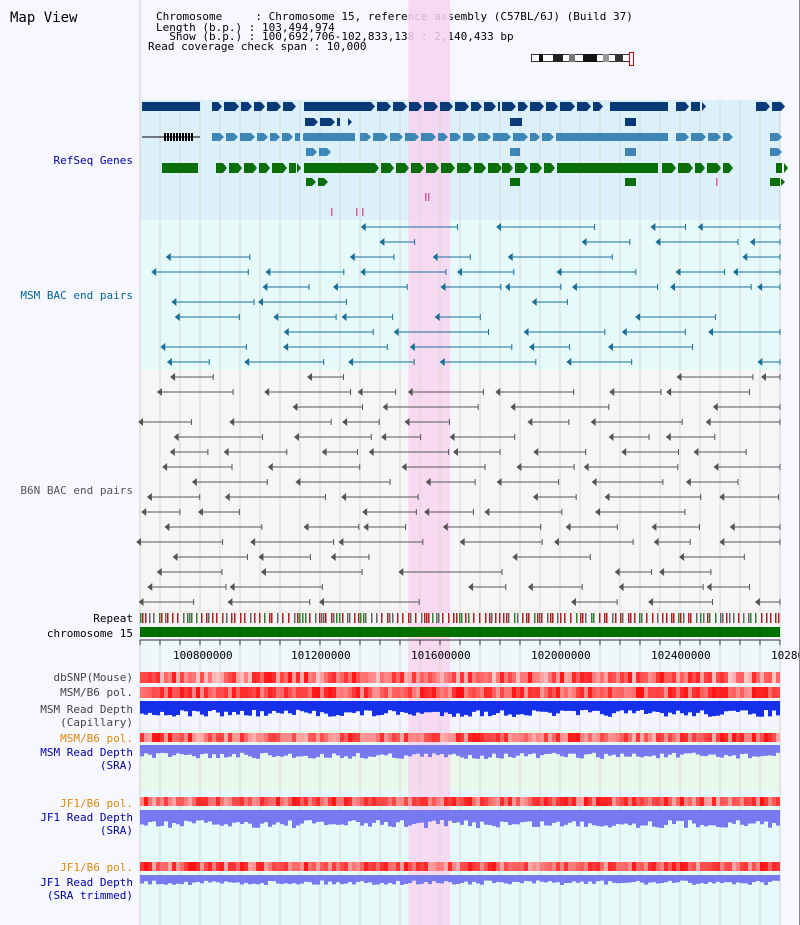 This screenshot has height=925, width=800. I want to click on label-msm-b6-pol-2: MSM/B6 pol., so click(96, 738).